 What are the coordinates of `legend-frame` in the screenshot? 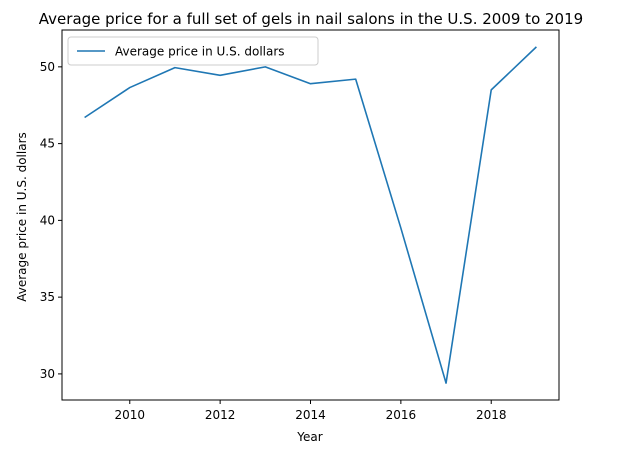 It's located at (193, 51).